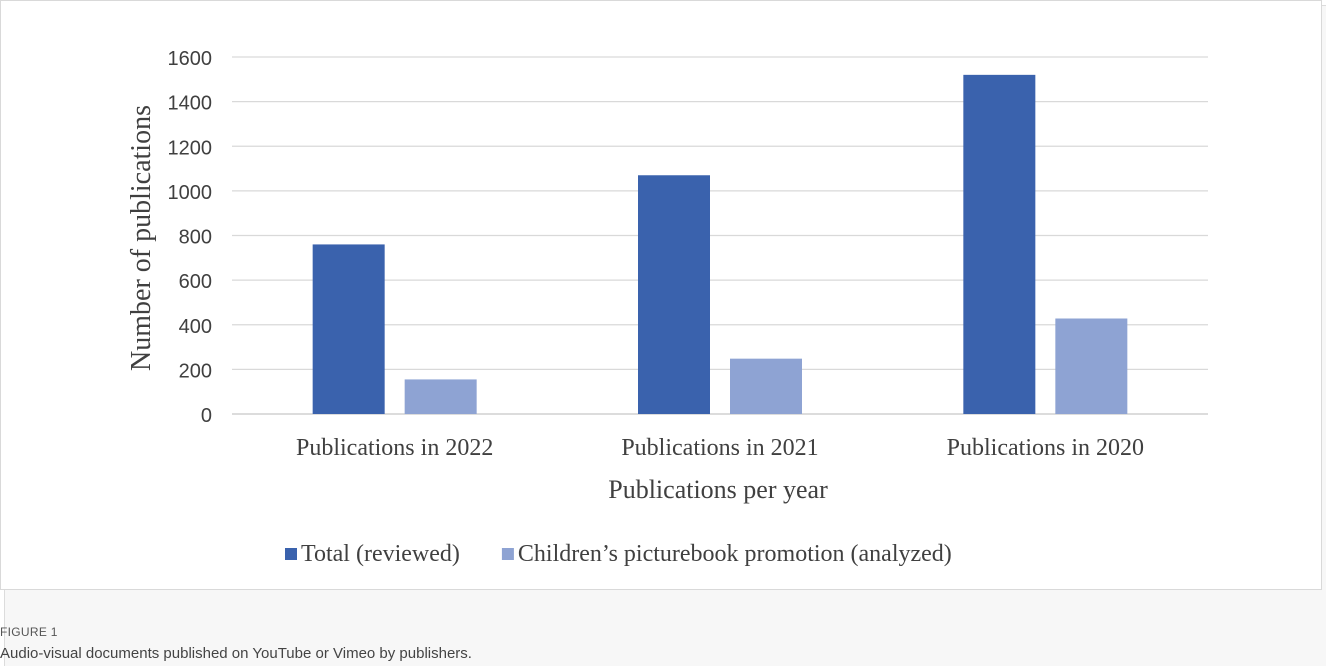  What do you see at coordinates (190, 59) in the screenshot?
I see `y-tick-label: 1600` at bounding box center [190, 59].